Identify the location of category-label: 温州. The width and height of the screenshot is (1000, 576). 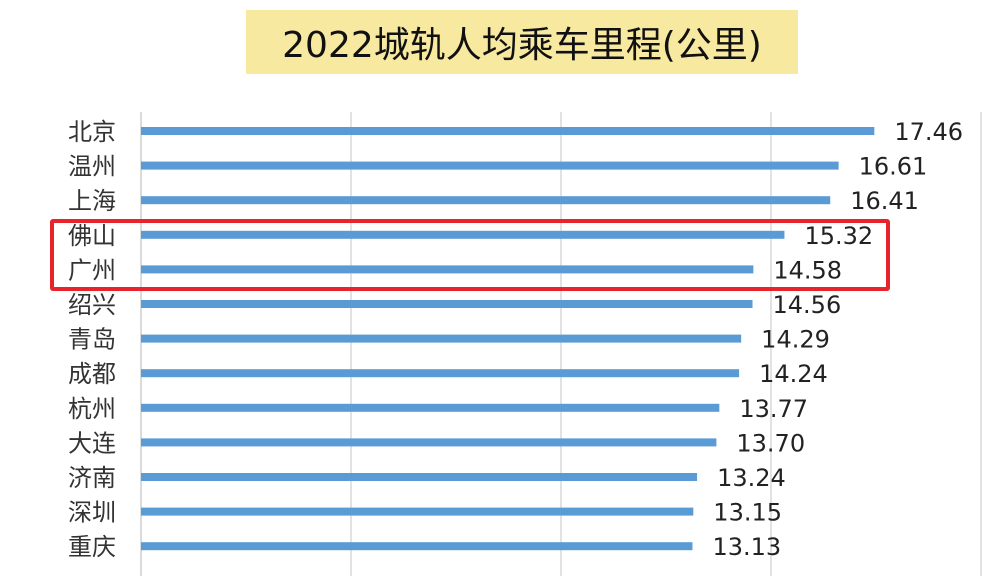
(92, 167).